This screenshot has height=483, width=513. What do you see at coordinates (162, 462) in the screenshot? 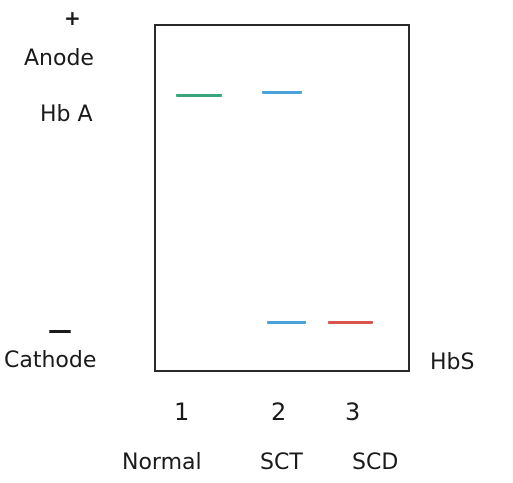
I see `lane-name-normal: Normal` at bounding box center [162, 462].